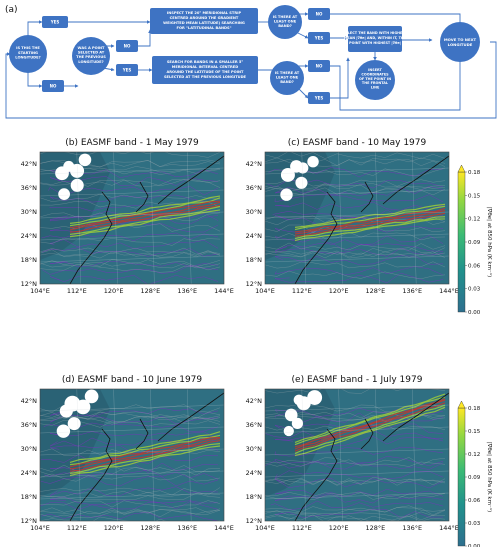 Image resolution: width=500 pixels, height=551 pixels. Describe the element at coordinates (285, 22) in the screenshot. I see `flow-node-band1: IS THERE AT LEAST ONE BAND?` at that location.